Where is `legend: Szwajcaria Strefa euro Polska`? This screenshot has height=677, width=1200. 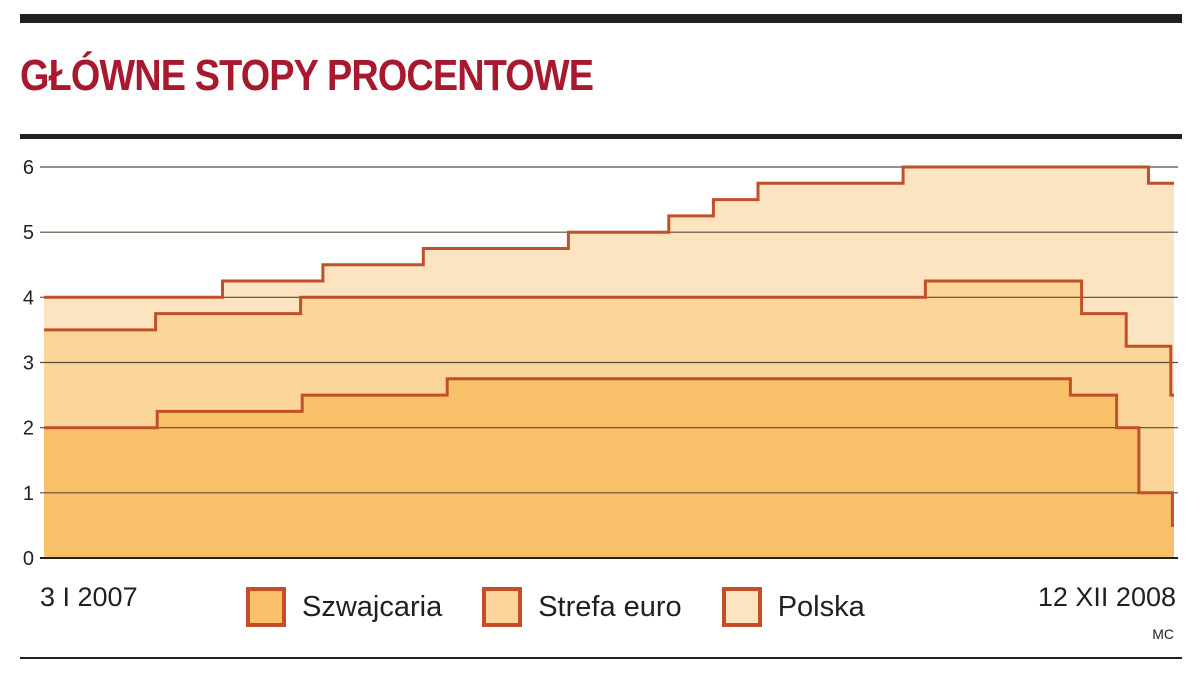
legend: Szwajcaria Strefa euro Polska is located at coordinates (575, 607).